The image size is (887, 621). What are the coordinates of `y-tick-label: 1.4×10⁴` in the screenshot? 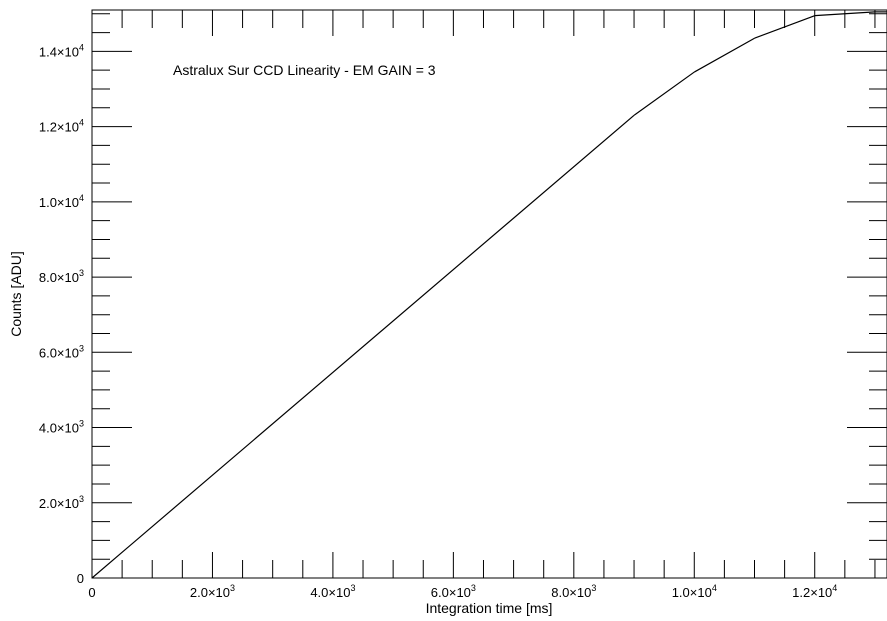 It's located at (61, 50).